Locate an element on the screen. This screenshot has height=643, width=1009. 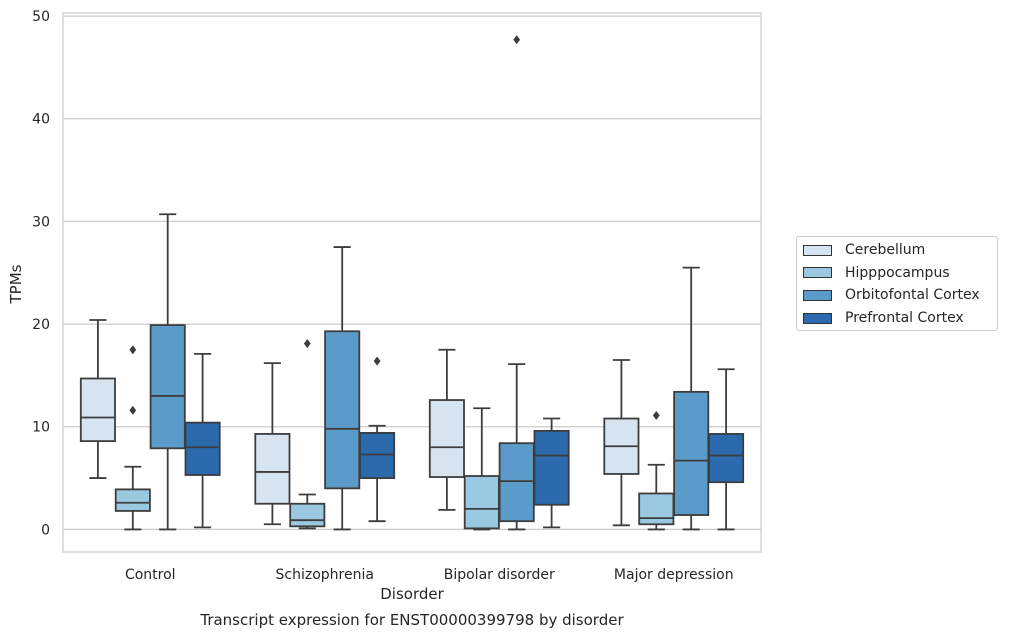
legend-item: Orbitofontal Cortex is located at coordinates (891, 295).